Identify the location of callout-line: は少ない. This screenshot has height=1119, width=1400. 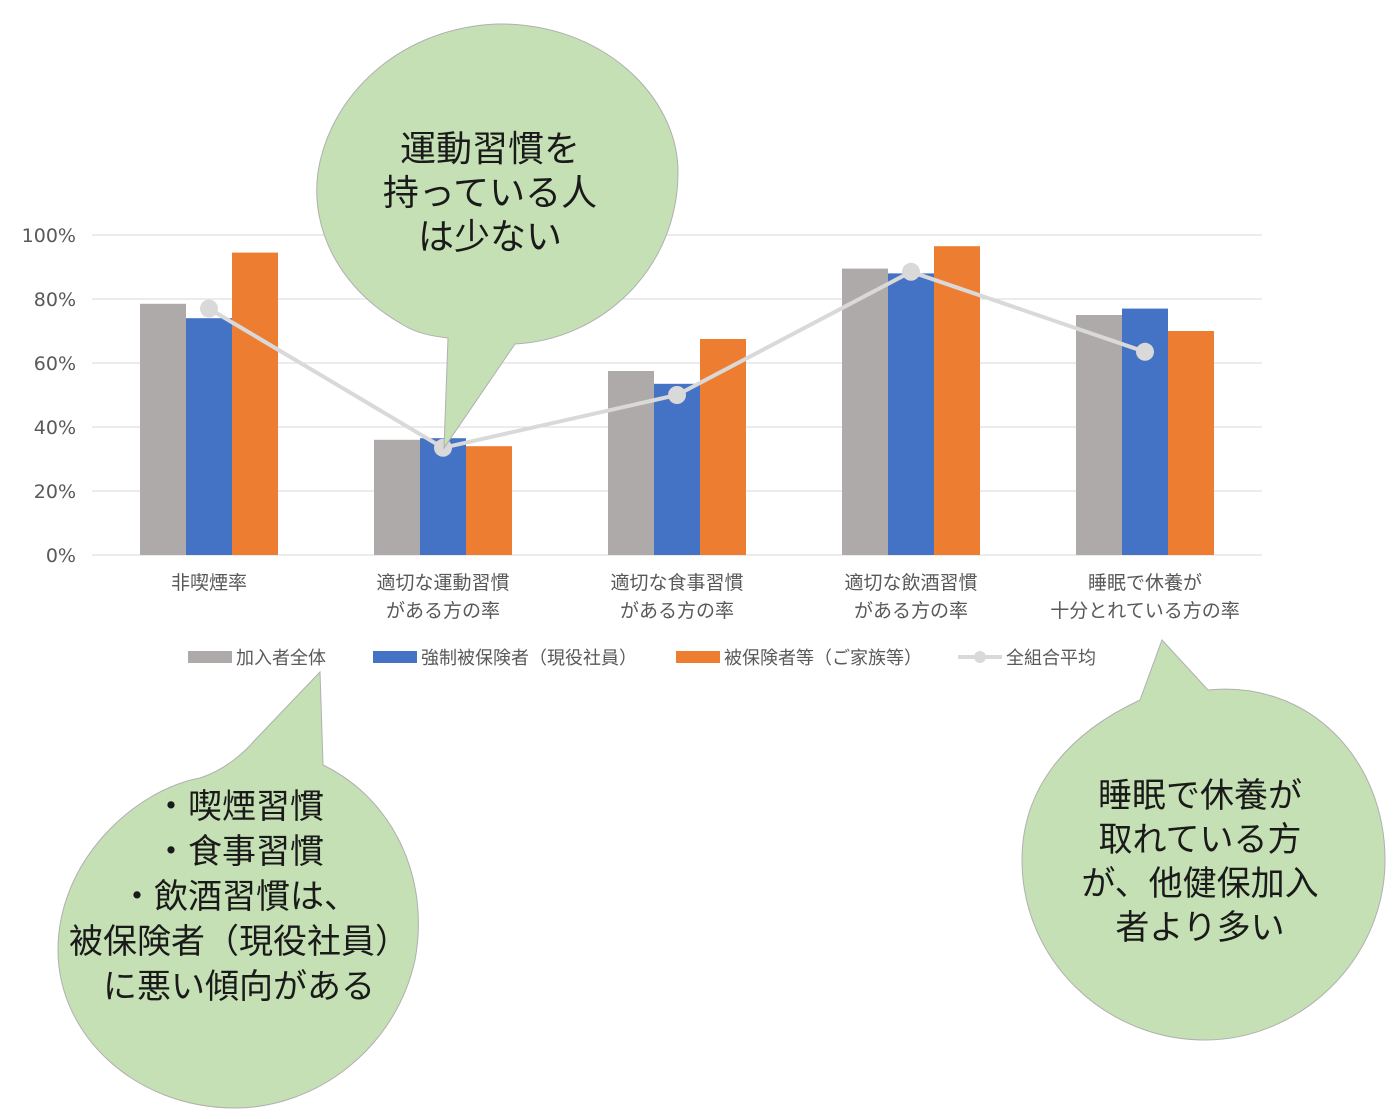
(489, 237).